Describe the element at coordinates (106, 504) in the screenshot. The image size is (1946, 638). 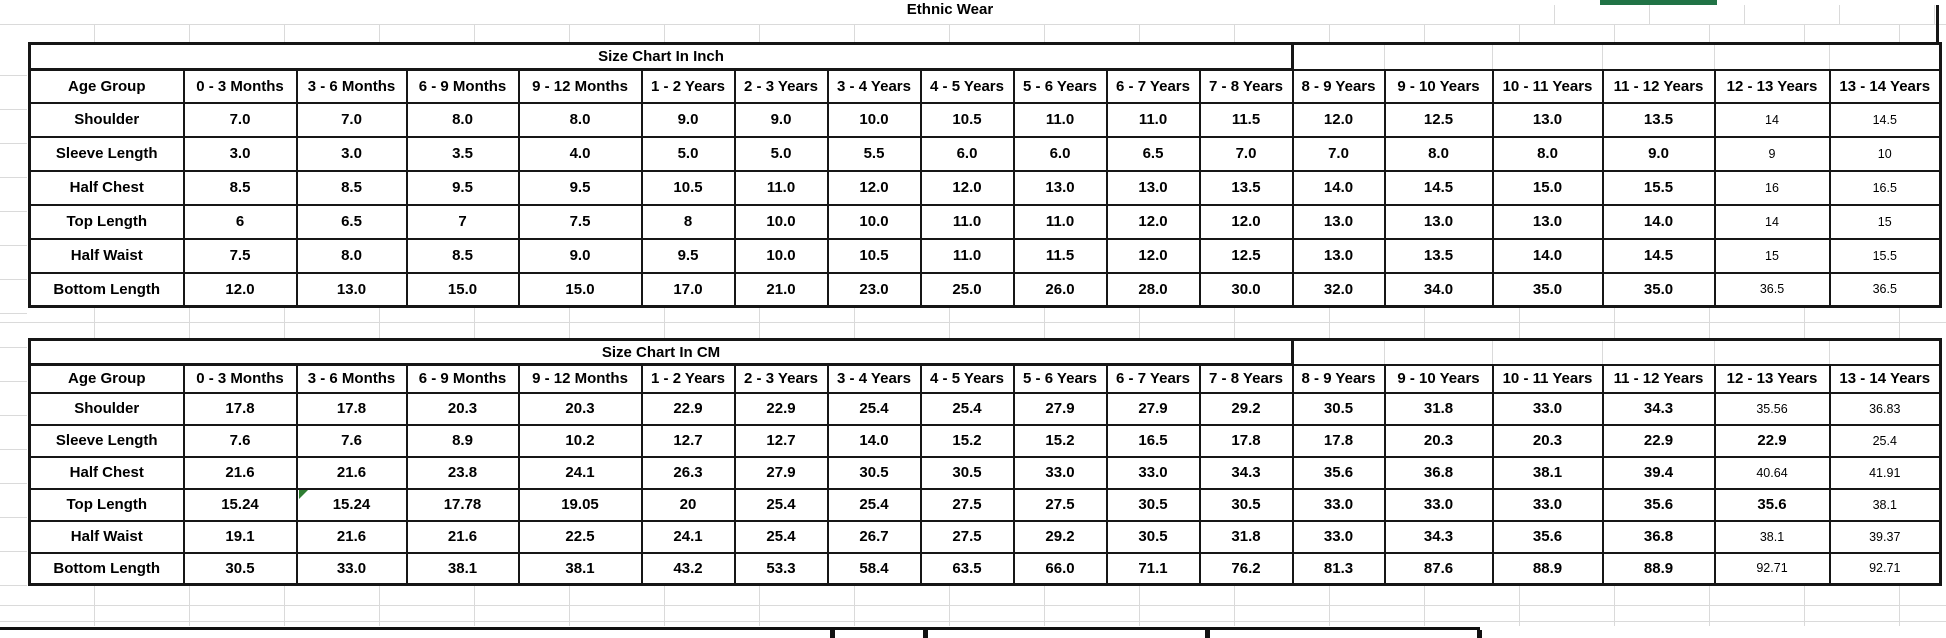
I see `row-label-cell: Top Length` at that location.